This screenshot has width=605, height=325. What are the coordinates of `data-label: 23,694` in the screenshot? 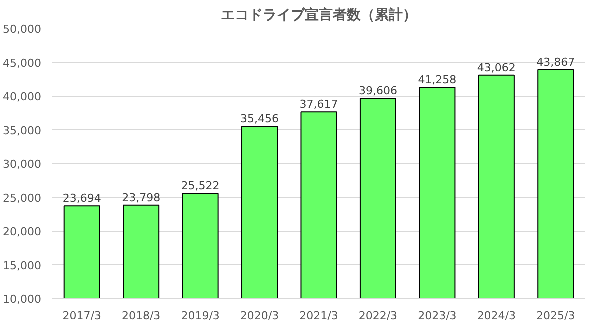 It's located at (82, 199).